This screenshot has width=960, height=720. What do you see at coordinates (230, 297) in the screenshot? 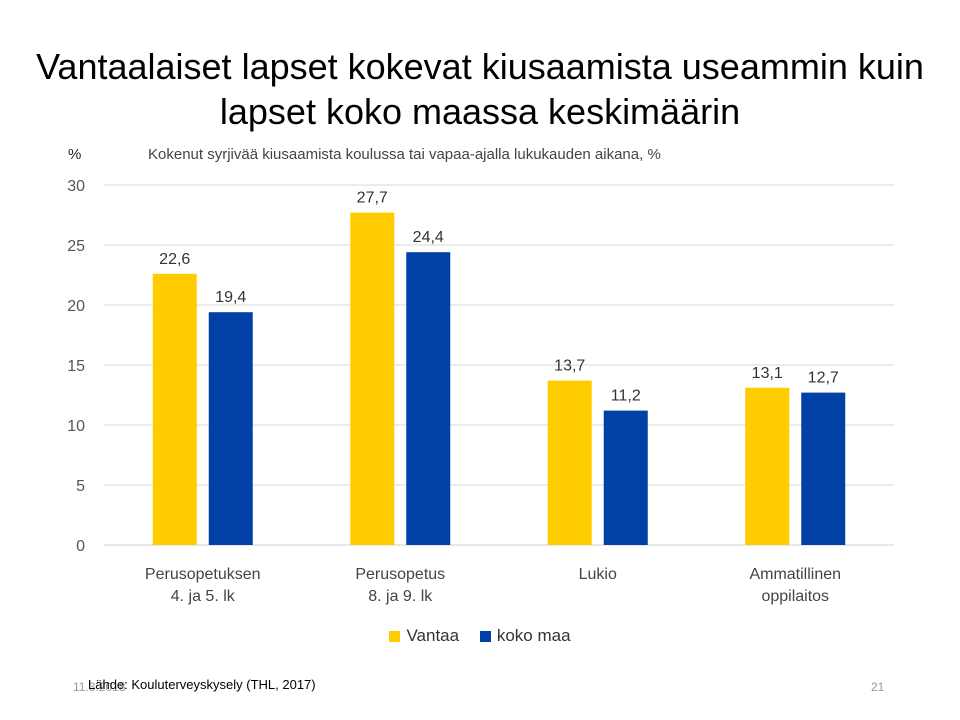
I see `data-label: 19,4` at bounding box center [230, 297].